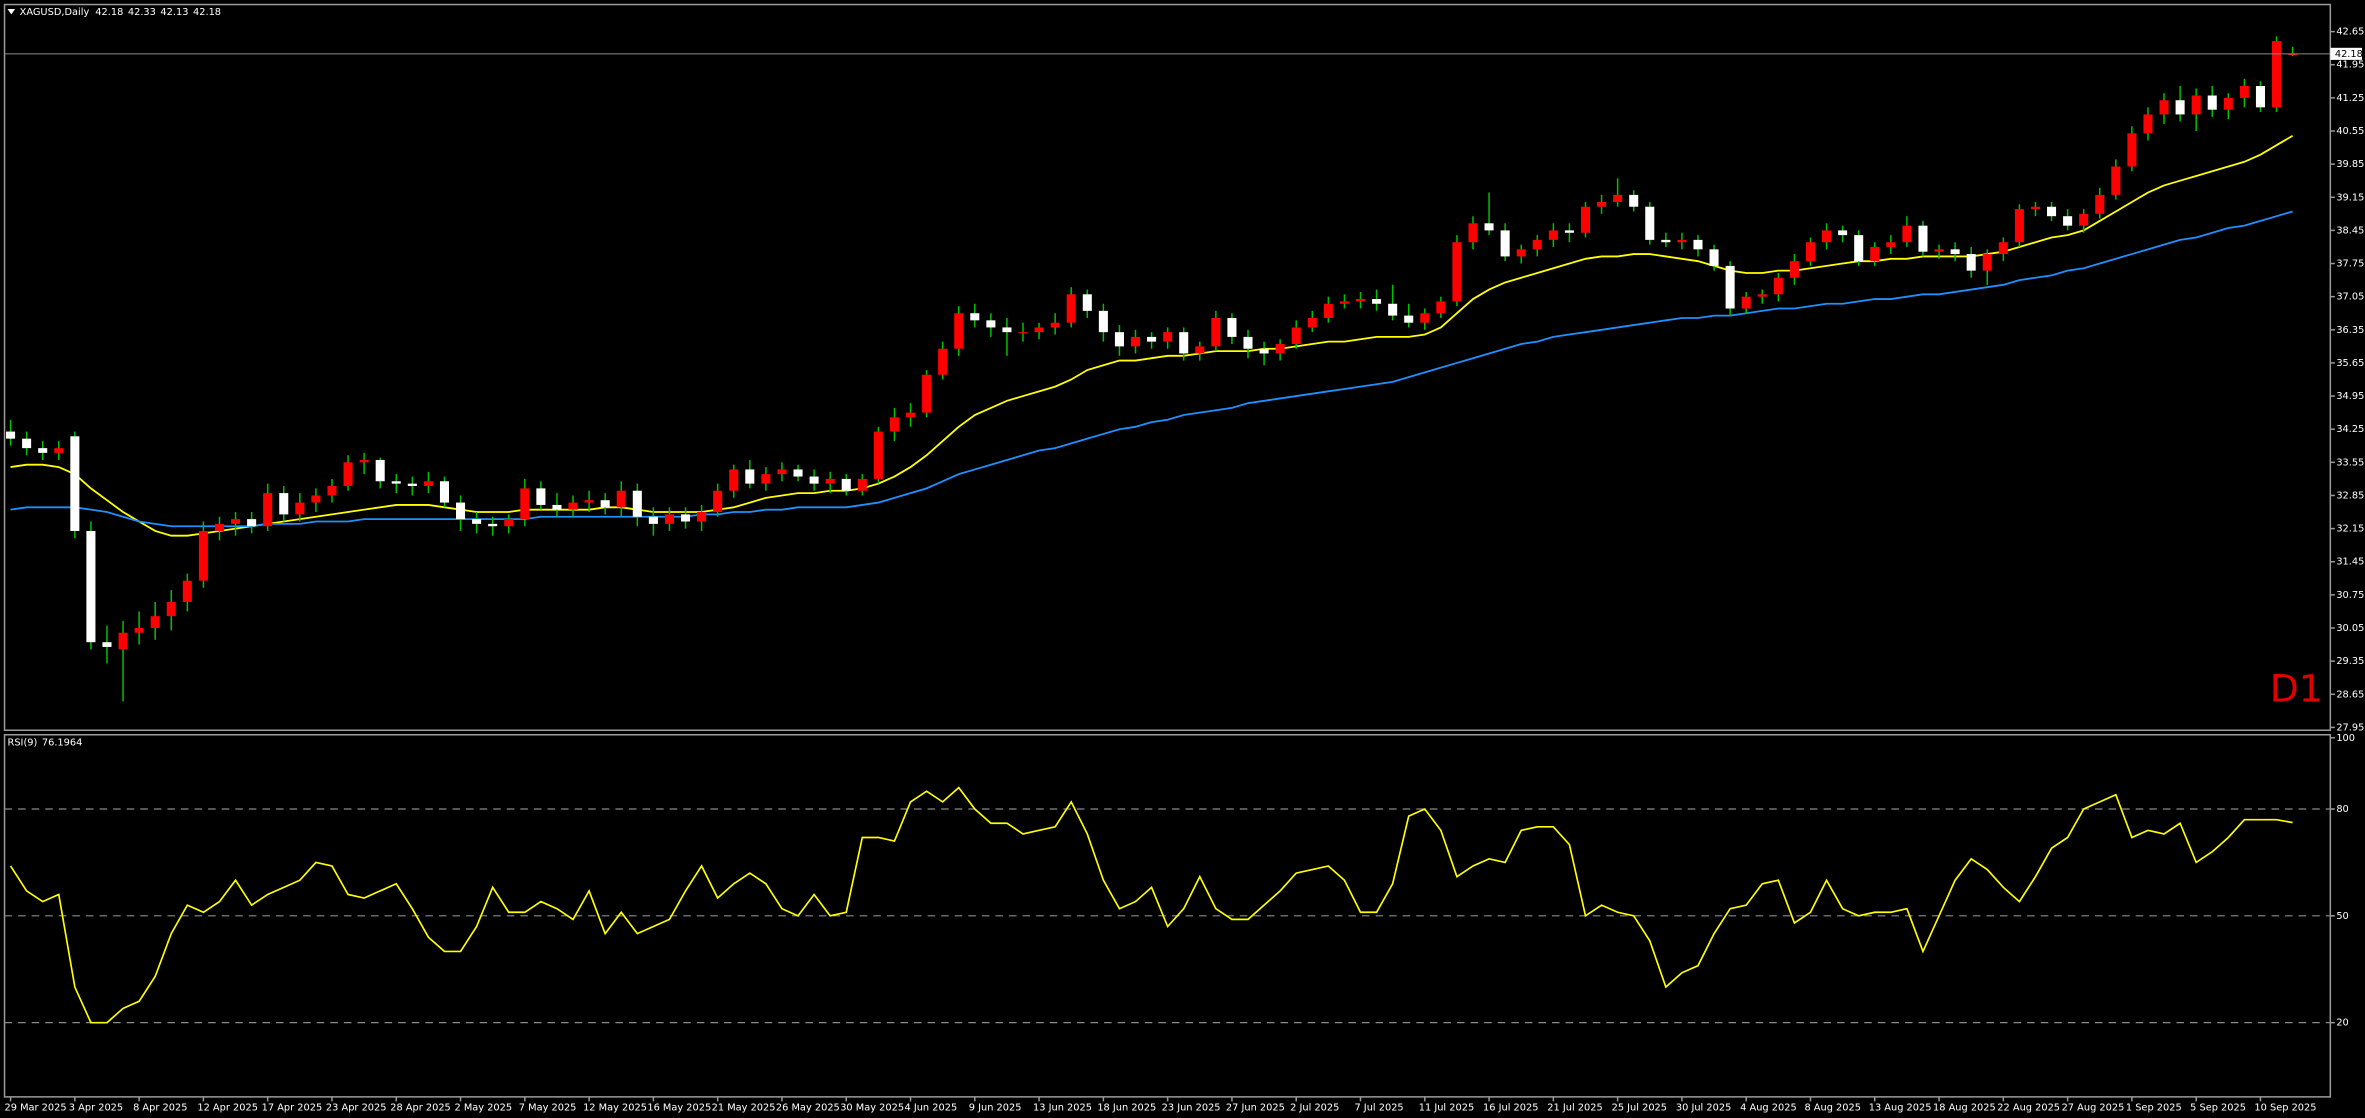  I want to click on y-tick-label: 33.55, so click(2350, 462).